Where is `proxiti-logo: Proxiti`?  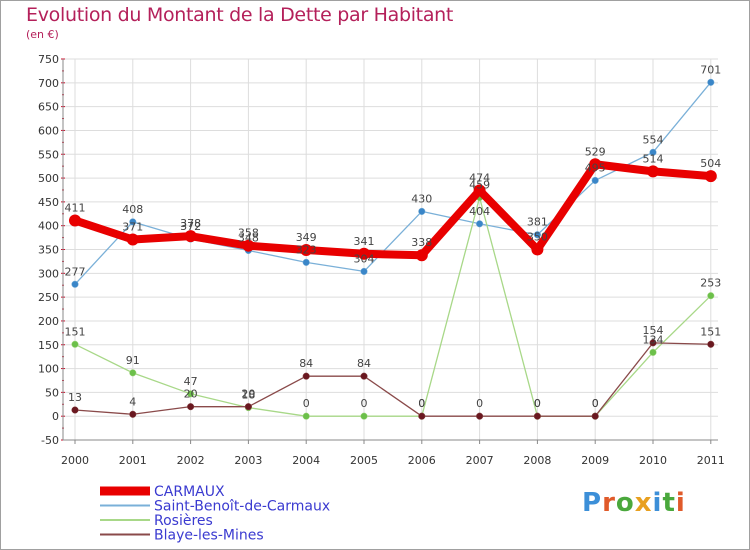 proxiti-logo: Proxiti is located at coordinates (634, 503).